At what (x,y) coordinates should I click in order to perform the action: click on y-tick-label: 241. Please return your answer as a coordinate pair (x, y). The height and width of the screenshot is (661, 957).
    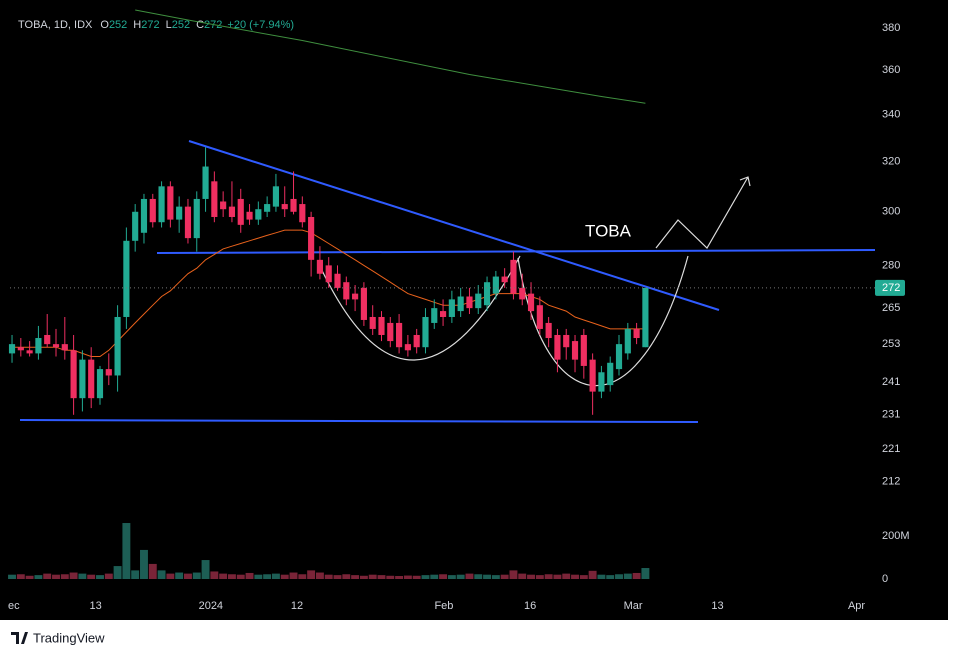
    Looking at the image, I should click on (891, 382).